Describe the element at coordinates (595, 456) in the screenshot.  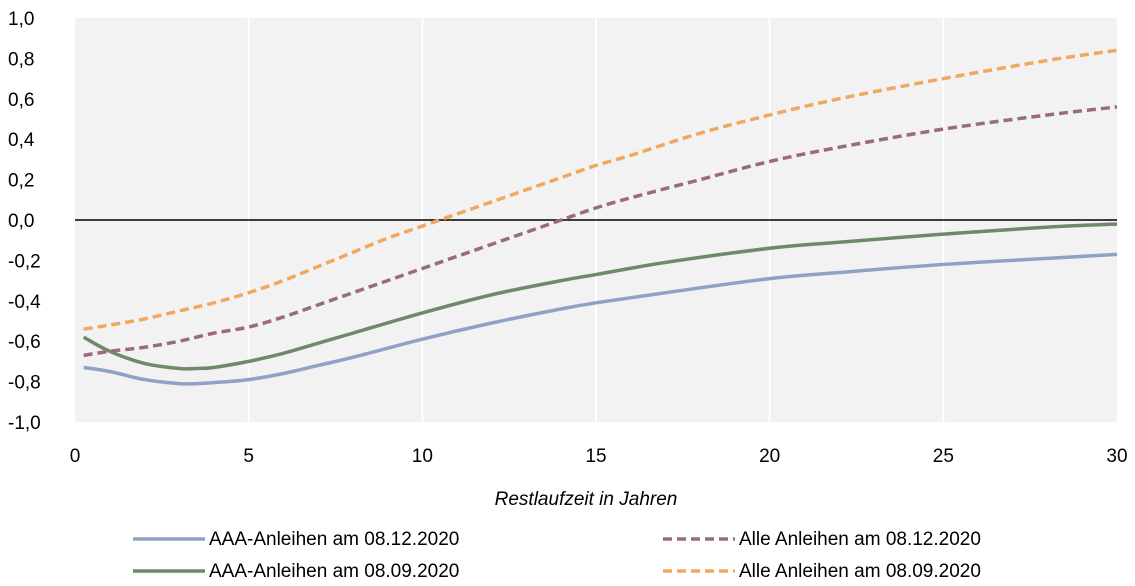
I see `x-tick-label: 15` at that location.